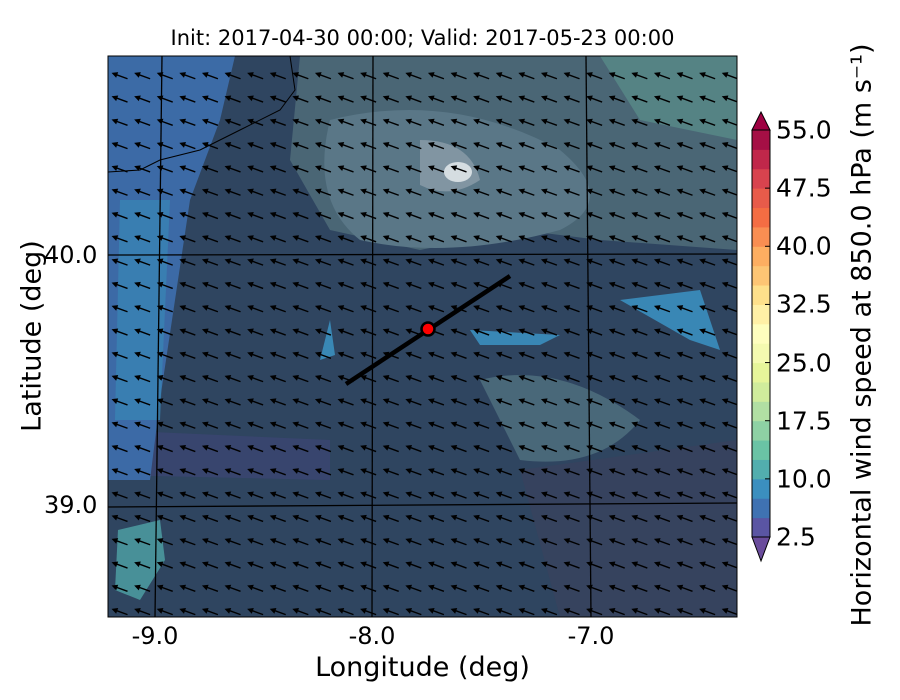 The height and width of the screenshot is (700, 900). Describe the element at coordinates (372, 336) in the screenshot. I see `meridian--8` at that location.